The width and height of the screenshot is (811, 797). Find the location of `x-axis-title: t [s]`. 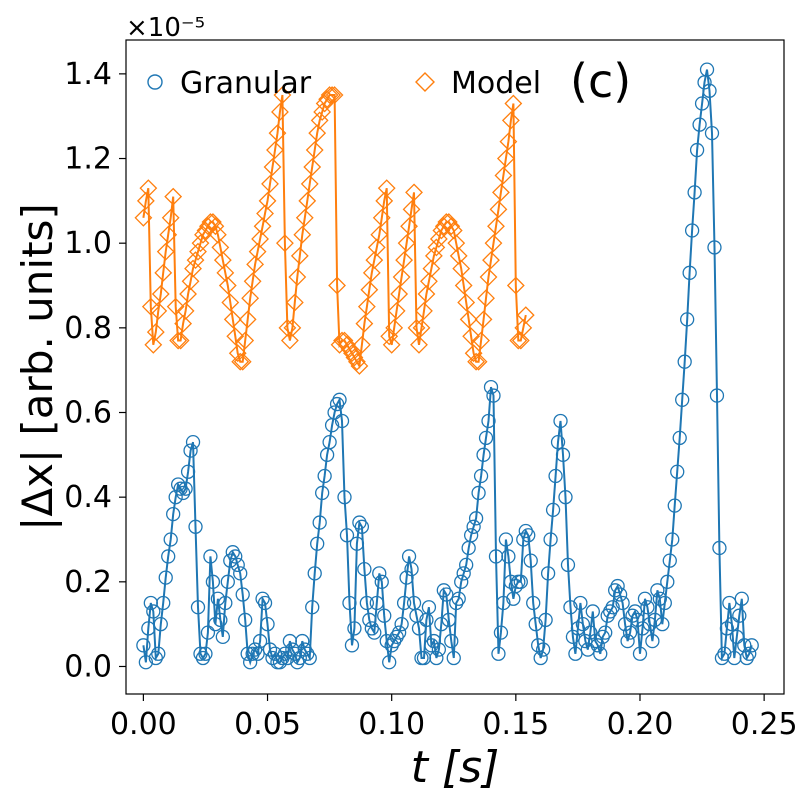

x-axis-title: t [s] is located at coordinates (455, 767).